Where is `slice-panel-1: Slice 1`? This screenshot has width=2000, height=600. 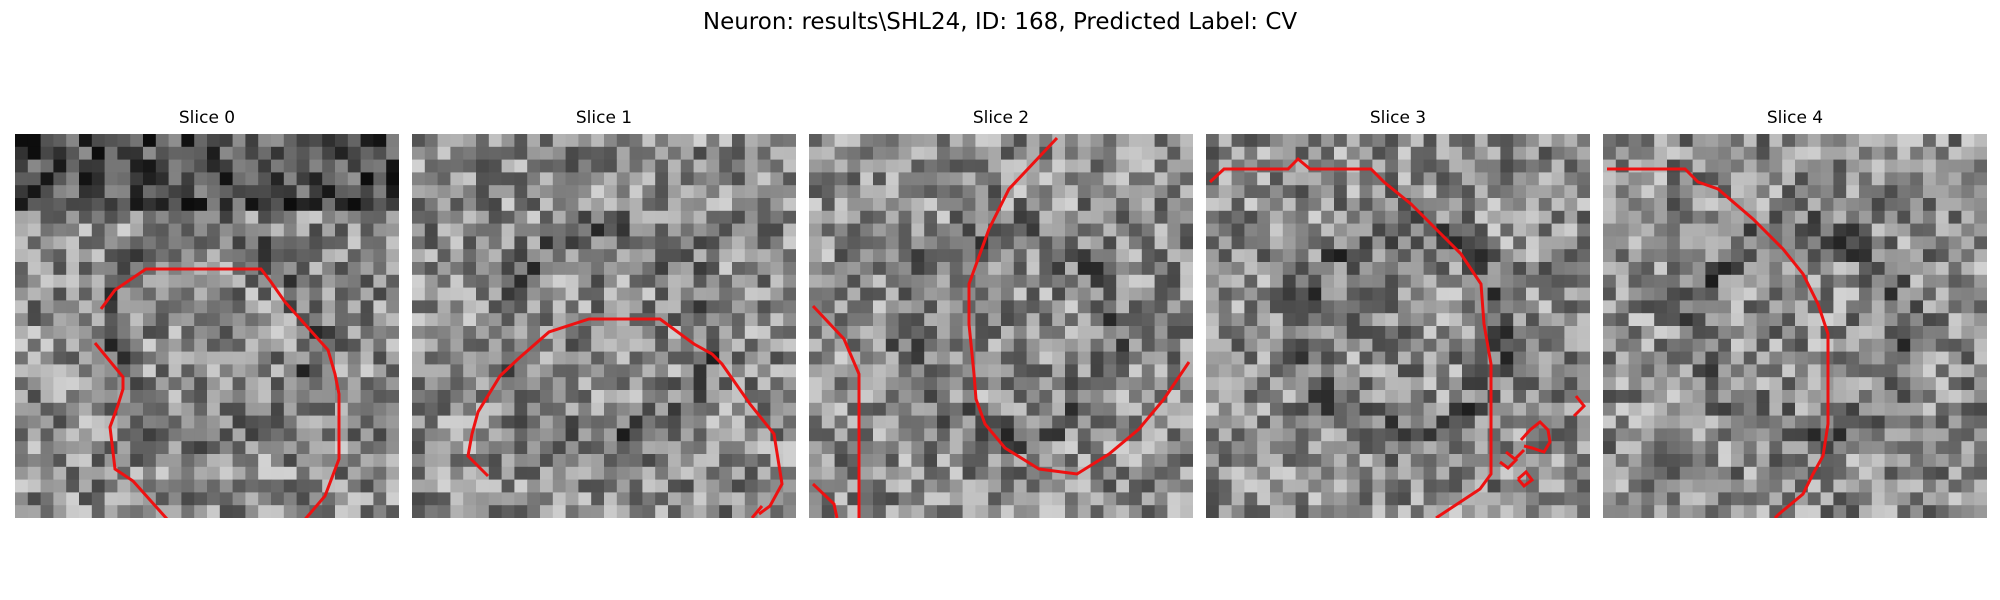 slice-panel-1: Slice 1 is located at coordinates (604, 313).